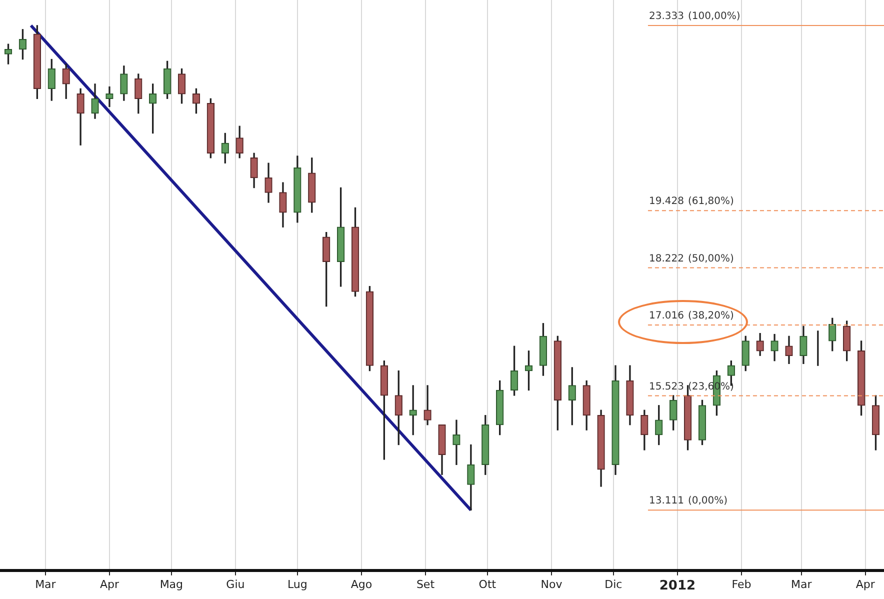 The image size is (884, 599). I want to click on x-tick-label: Ago, so click(361, 584).